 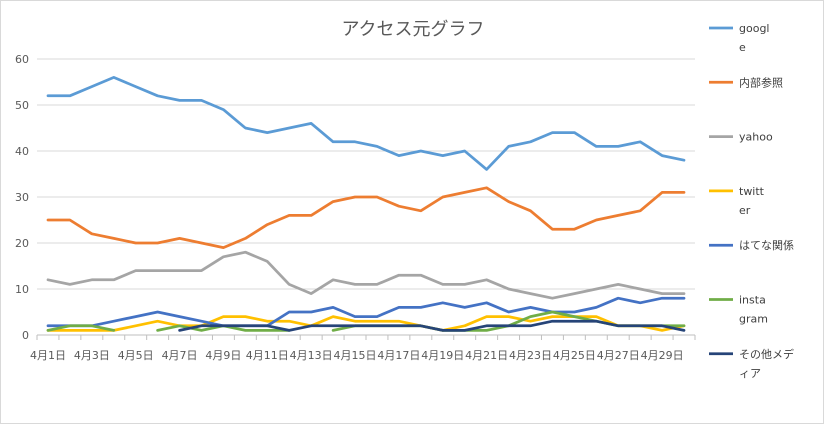 What do you see at coordinates (223, 355) in the screenshot?
I see `x-tick-label: 4月9日` at bounding box center [223, 355].